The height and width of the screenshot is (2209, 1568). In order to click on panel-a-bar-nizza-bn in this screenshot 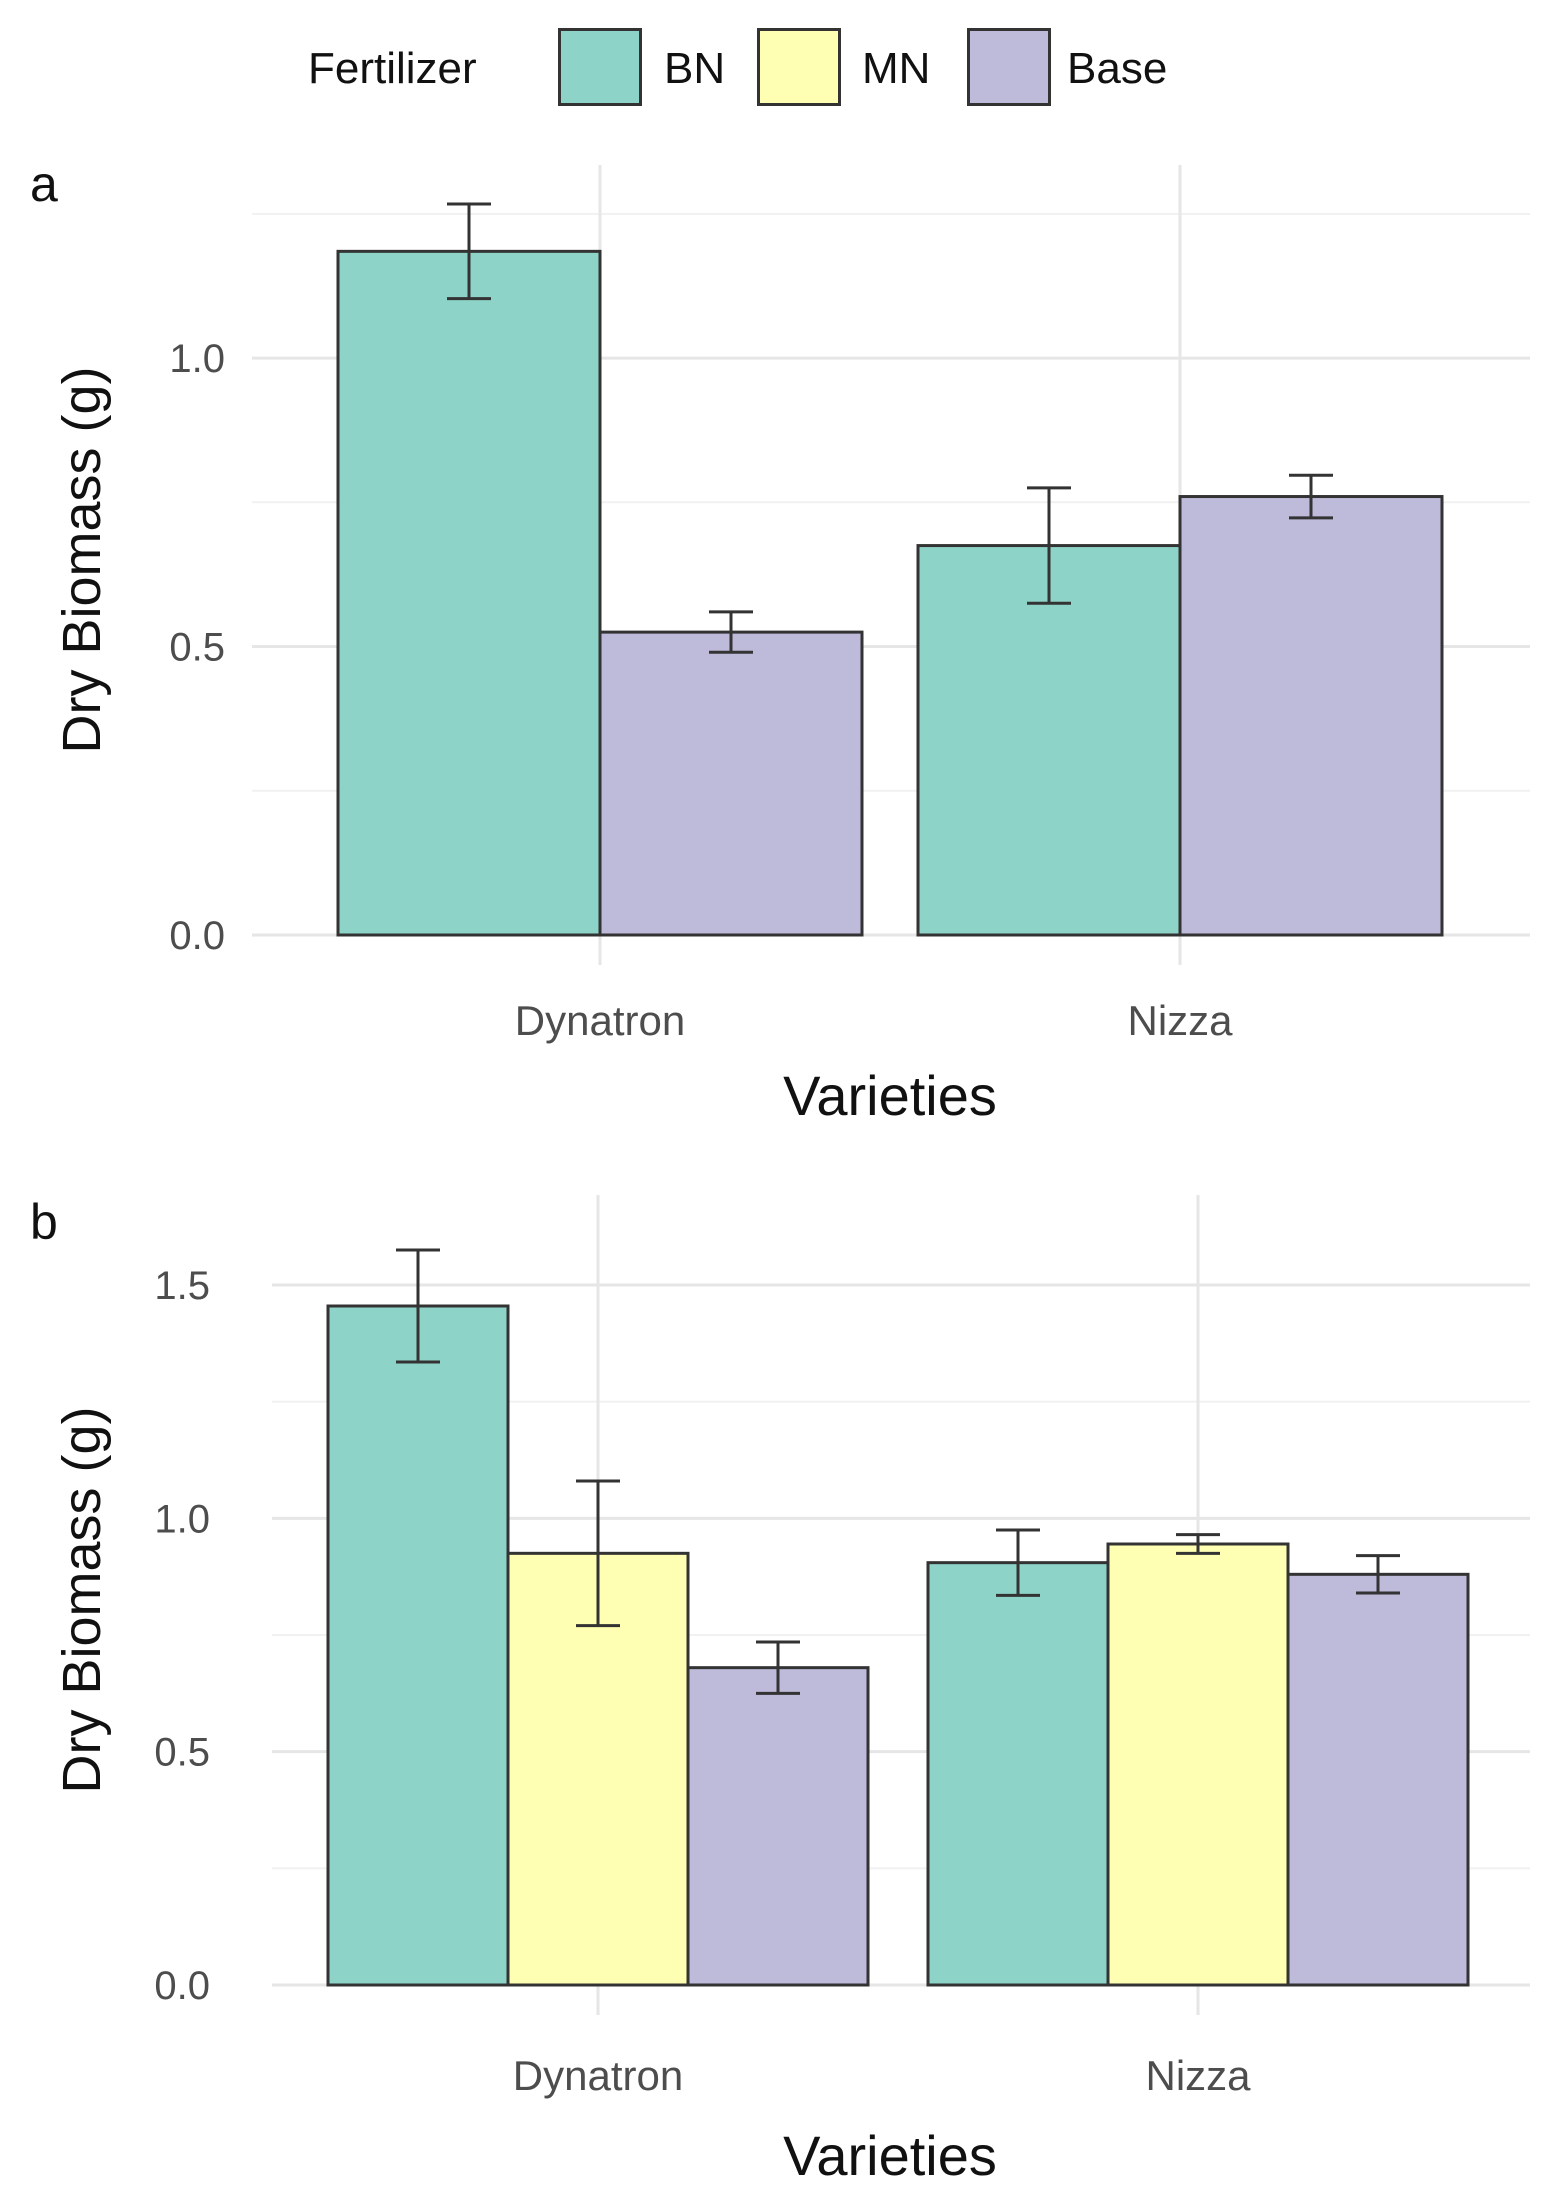, I will do `click(1049, 740)`.